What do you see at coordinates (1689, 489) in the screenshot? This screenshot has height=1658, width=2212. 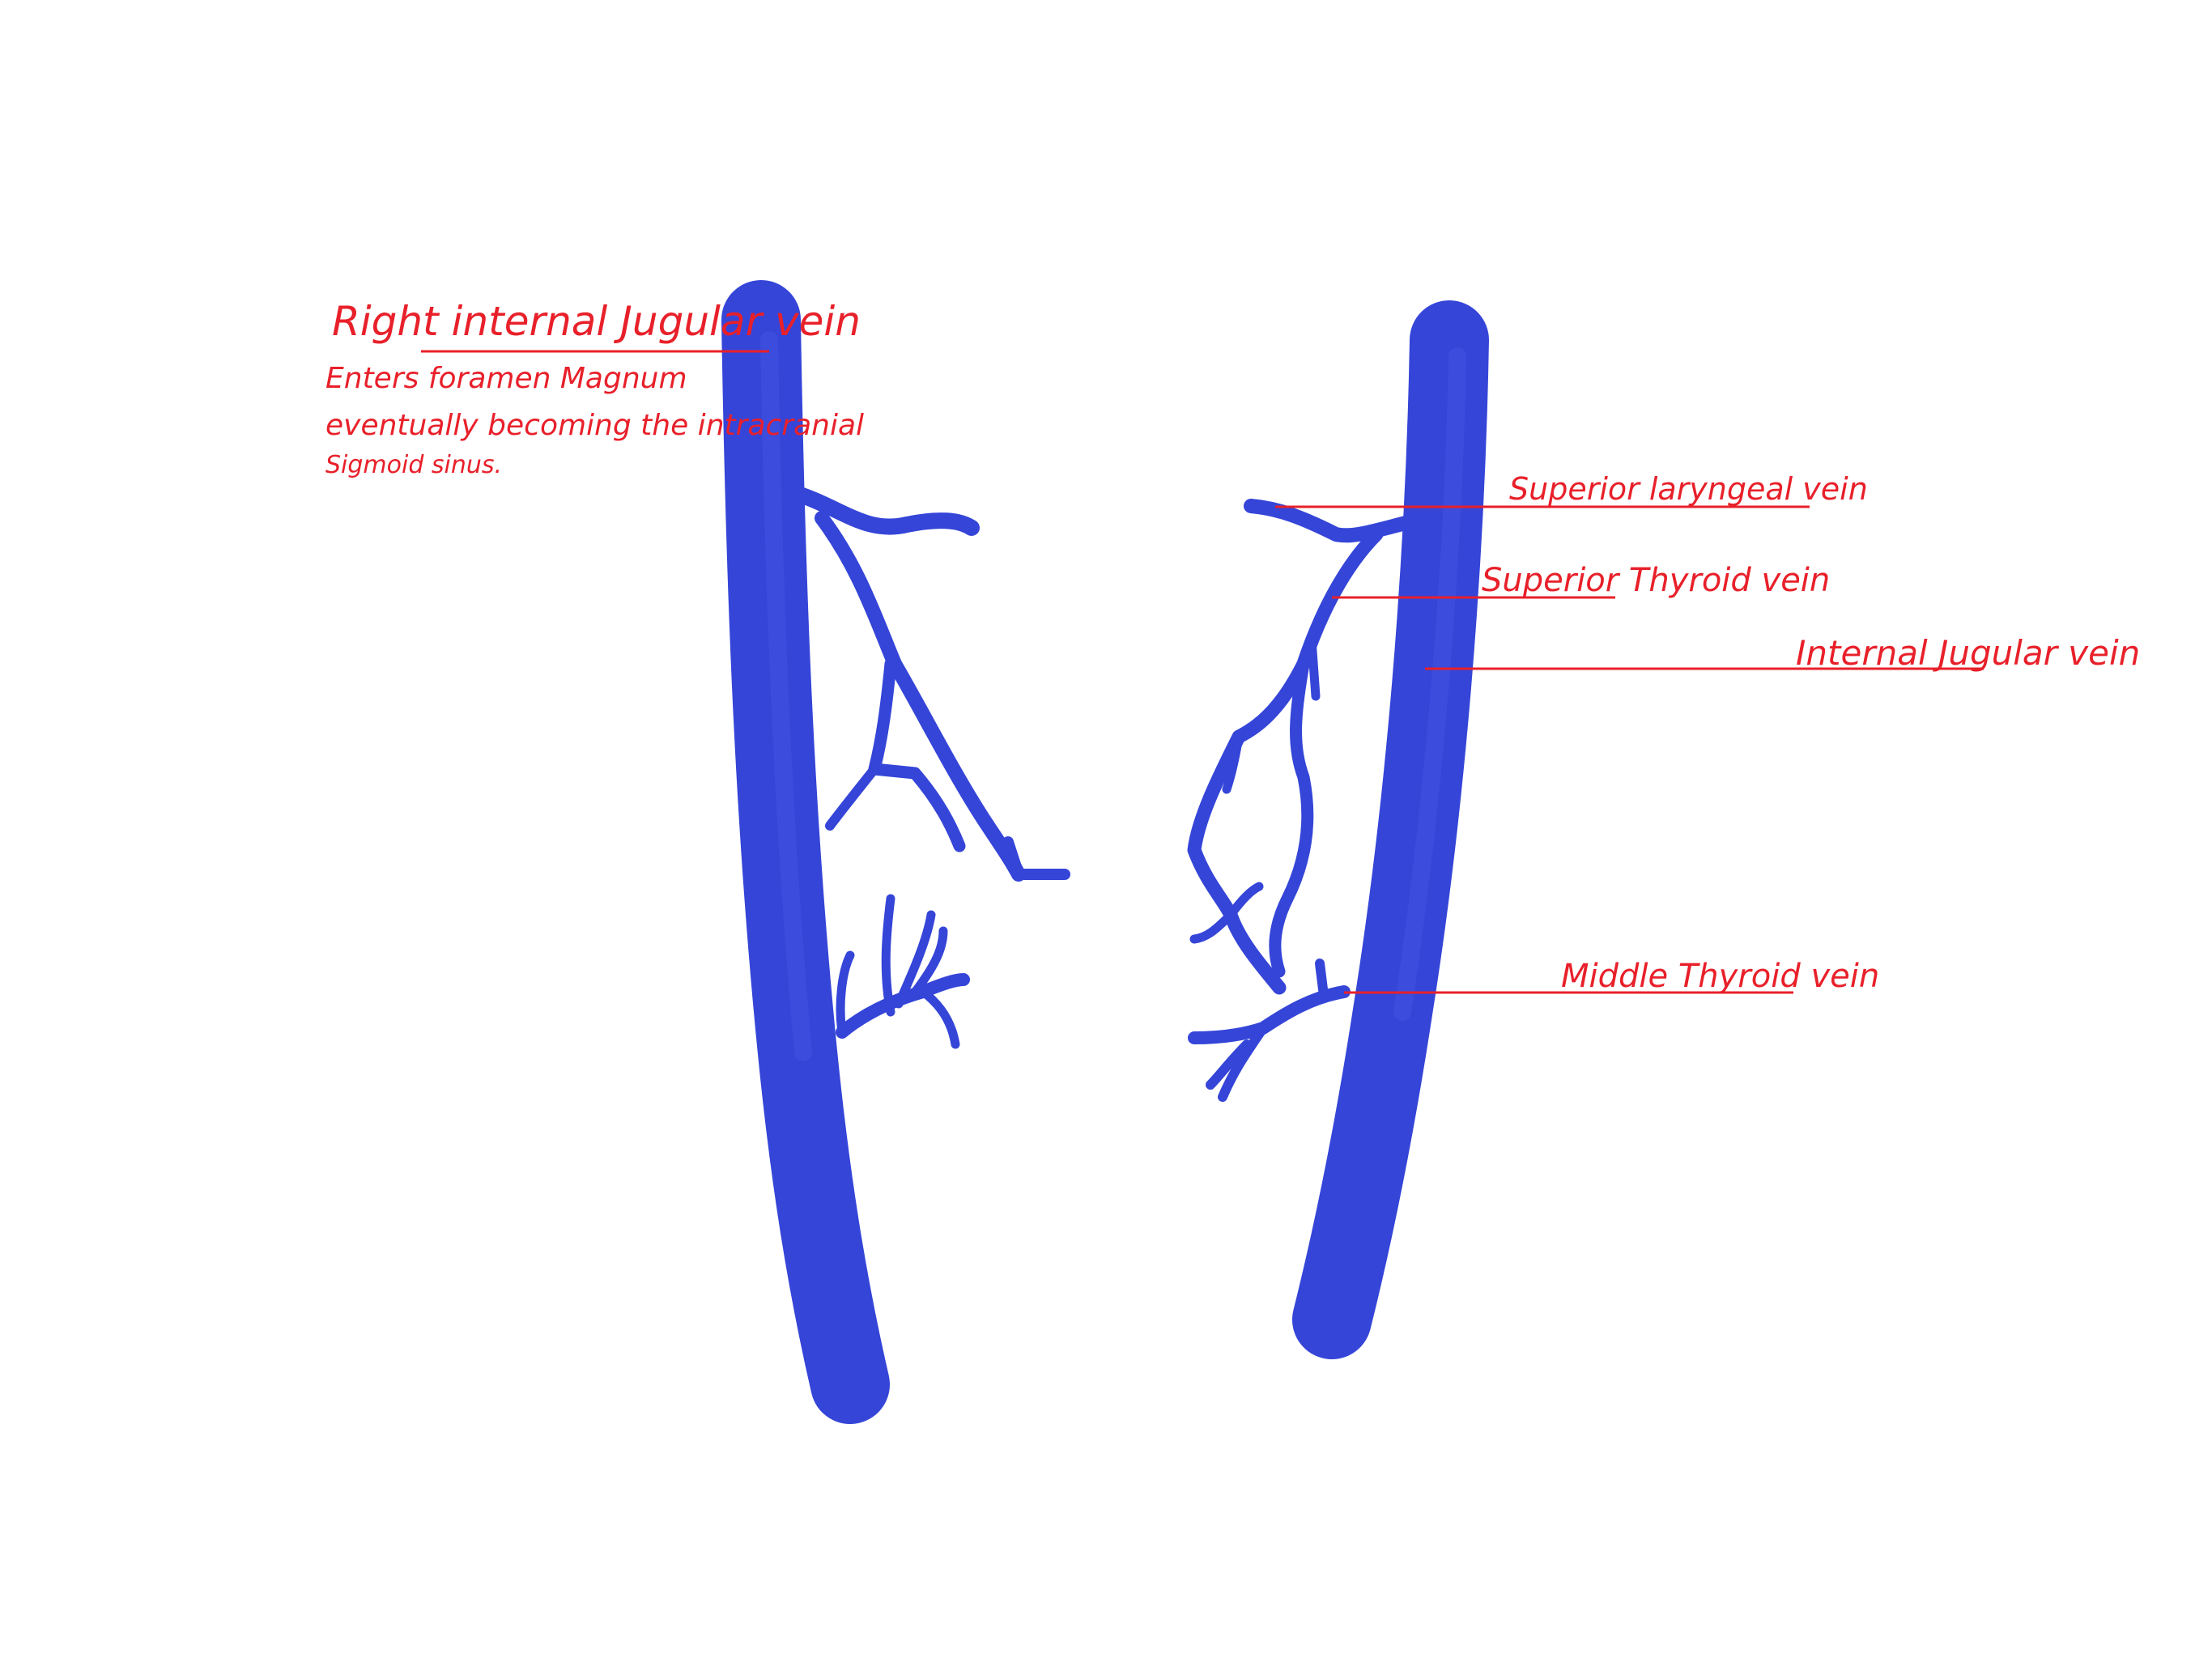 I see `label-superior-laryngeal-vein: Superior laryngeal vein` at bounding box center [1689, 489].